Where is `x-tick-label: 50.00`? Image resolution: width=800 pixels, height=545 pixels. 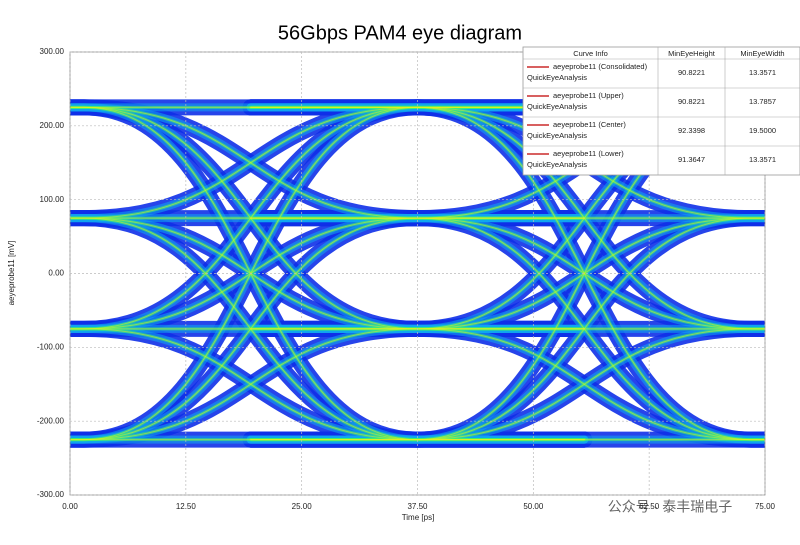 x-tick-label: 50.00 is located at coordinates (533, 506).